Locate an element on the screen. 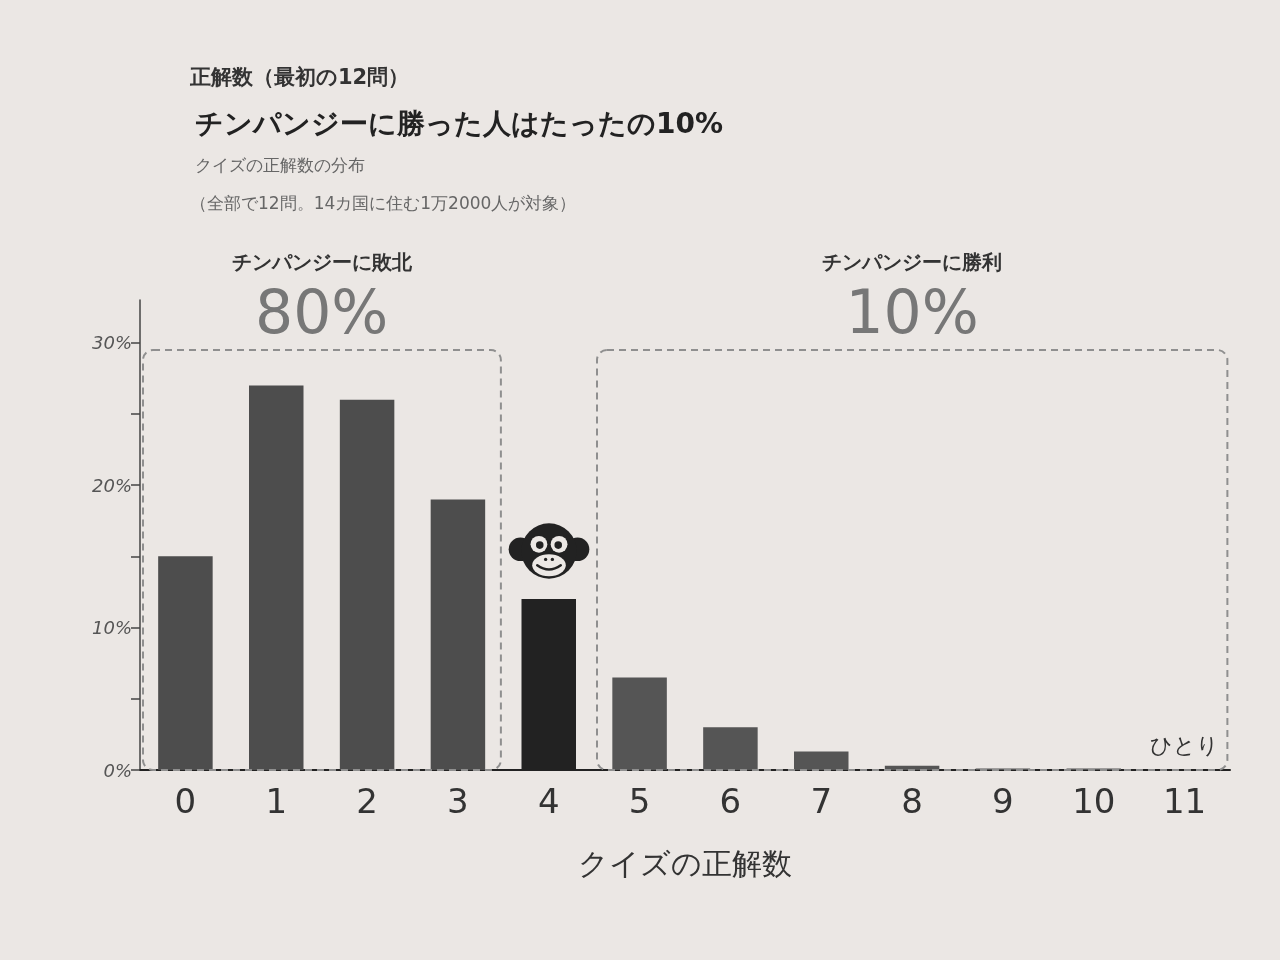  y-tick-label: 30% is located at coordinates (111, 343).